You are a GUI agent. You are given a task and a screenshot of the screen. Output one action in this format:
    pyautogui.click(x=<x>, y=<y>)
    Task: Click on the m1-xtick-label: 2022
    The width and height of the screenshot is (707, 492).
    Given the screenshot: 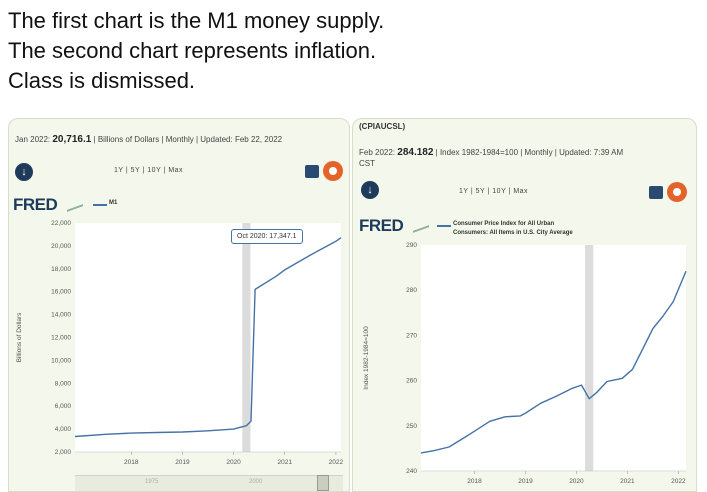 What is the action you would take?
    pyautogui.click(x=336, y=462)
    